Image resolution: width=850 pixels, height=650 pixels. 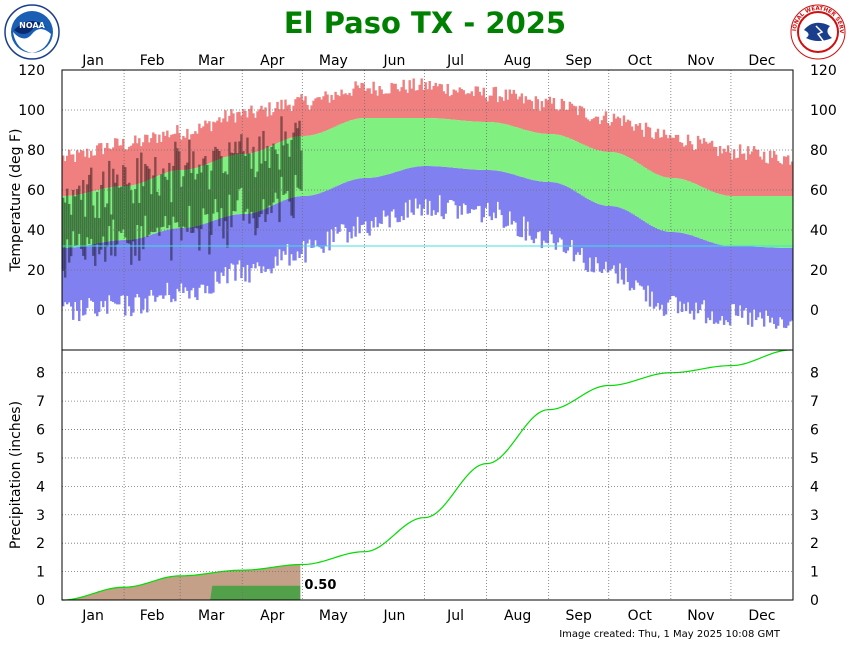 I want to click on precipitation-tick-label-right: 6, so click(x=814, y=431).